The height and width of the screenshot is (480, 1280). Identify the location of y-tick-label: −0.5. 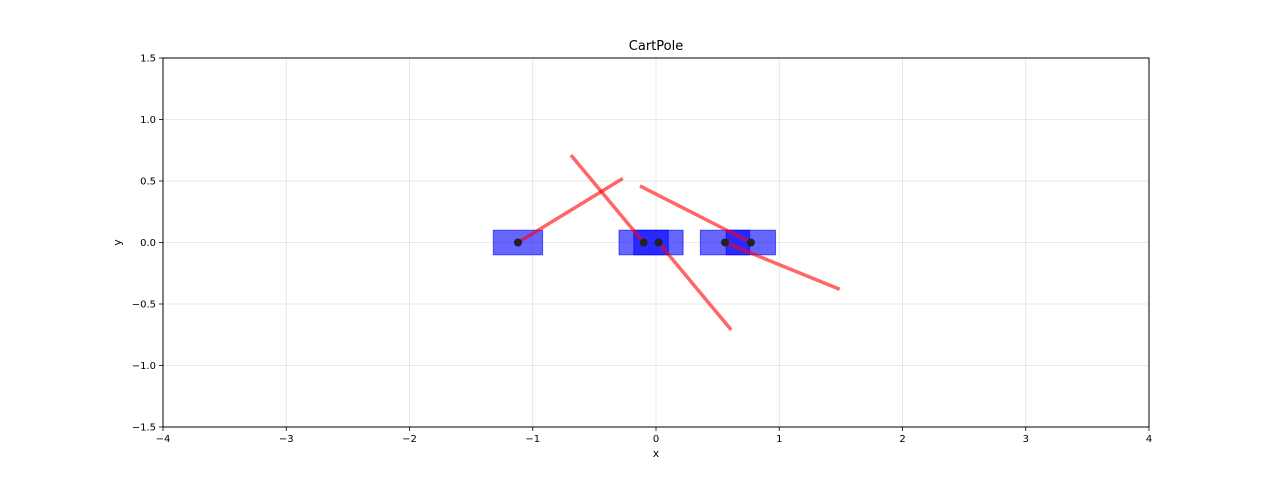
(144, 305).